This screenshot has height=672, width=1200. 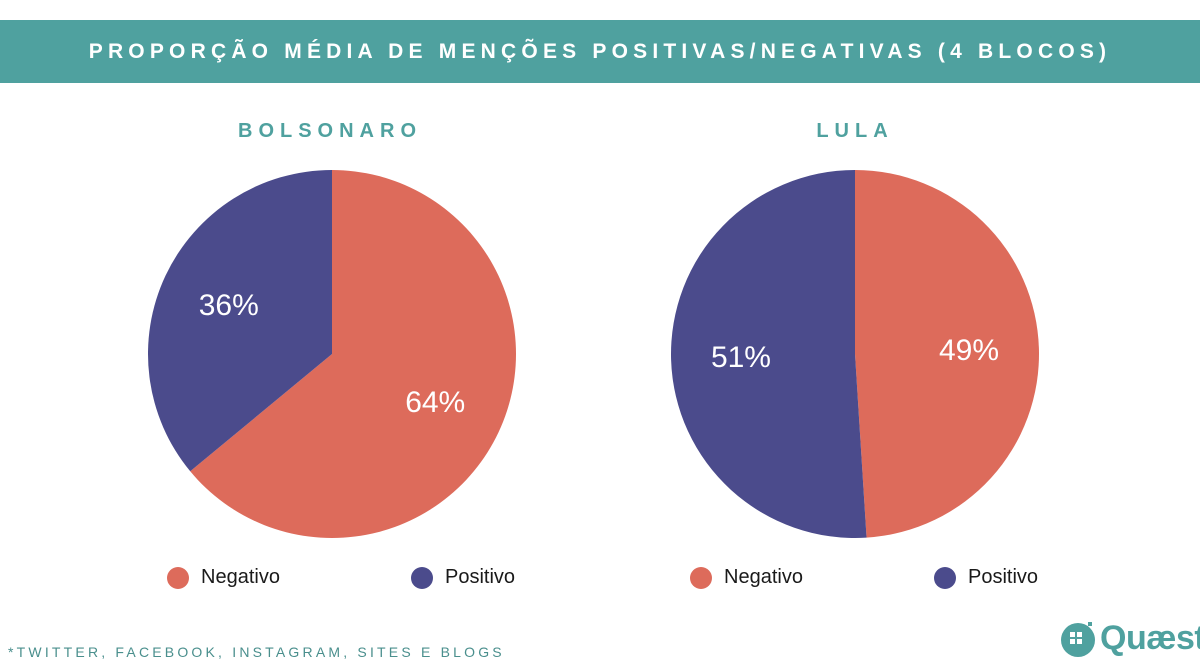 What do you see at coordinates (1078, 638) in the screenshot?
I see `quaest-logo-icon` at bounding box center [1078, 638].